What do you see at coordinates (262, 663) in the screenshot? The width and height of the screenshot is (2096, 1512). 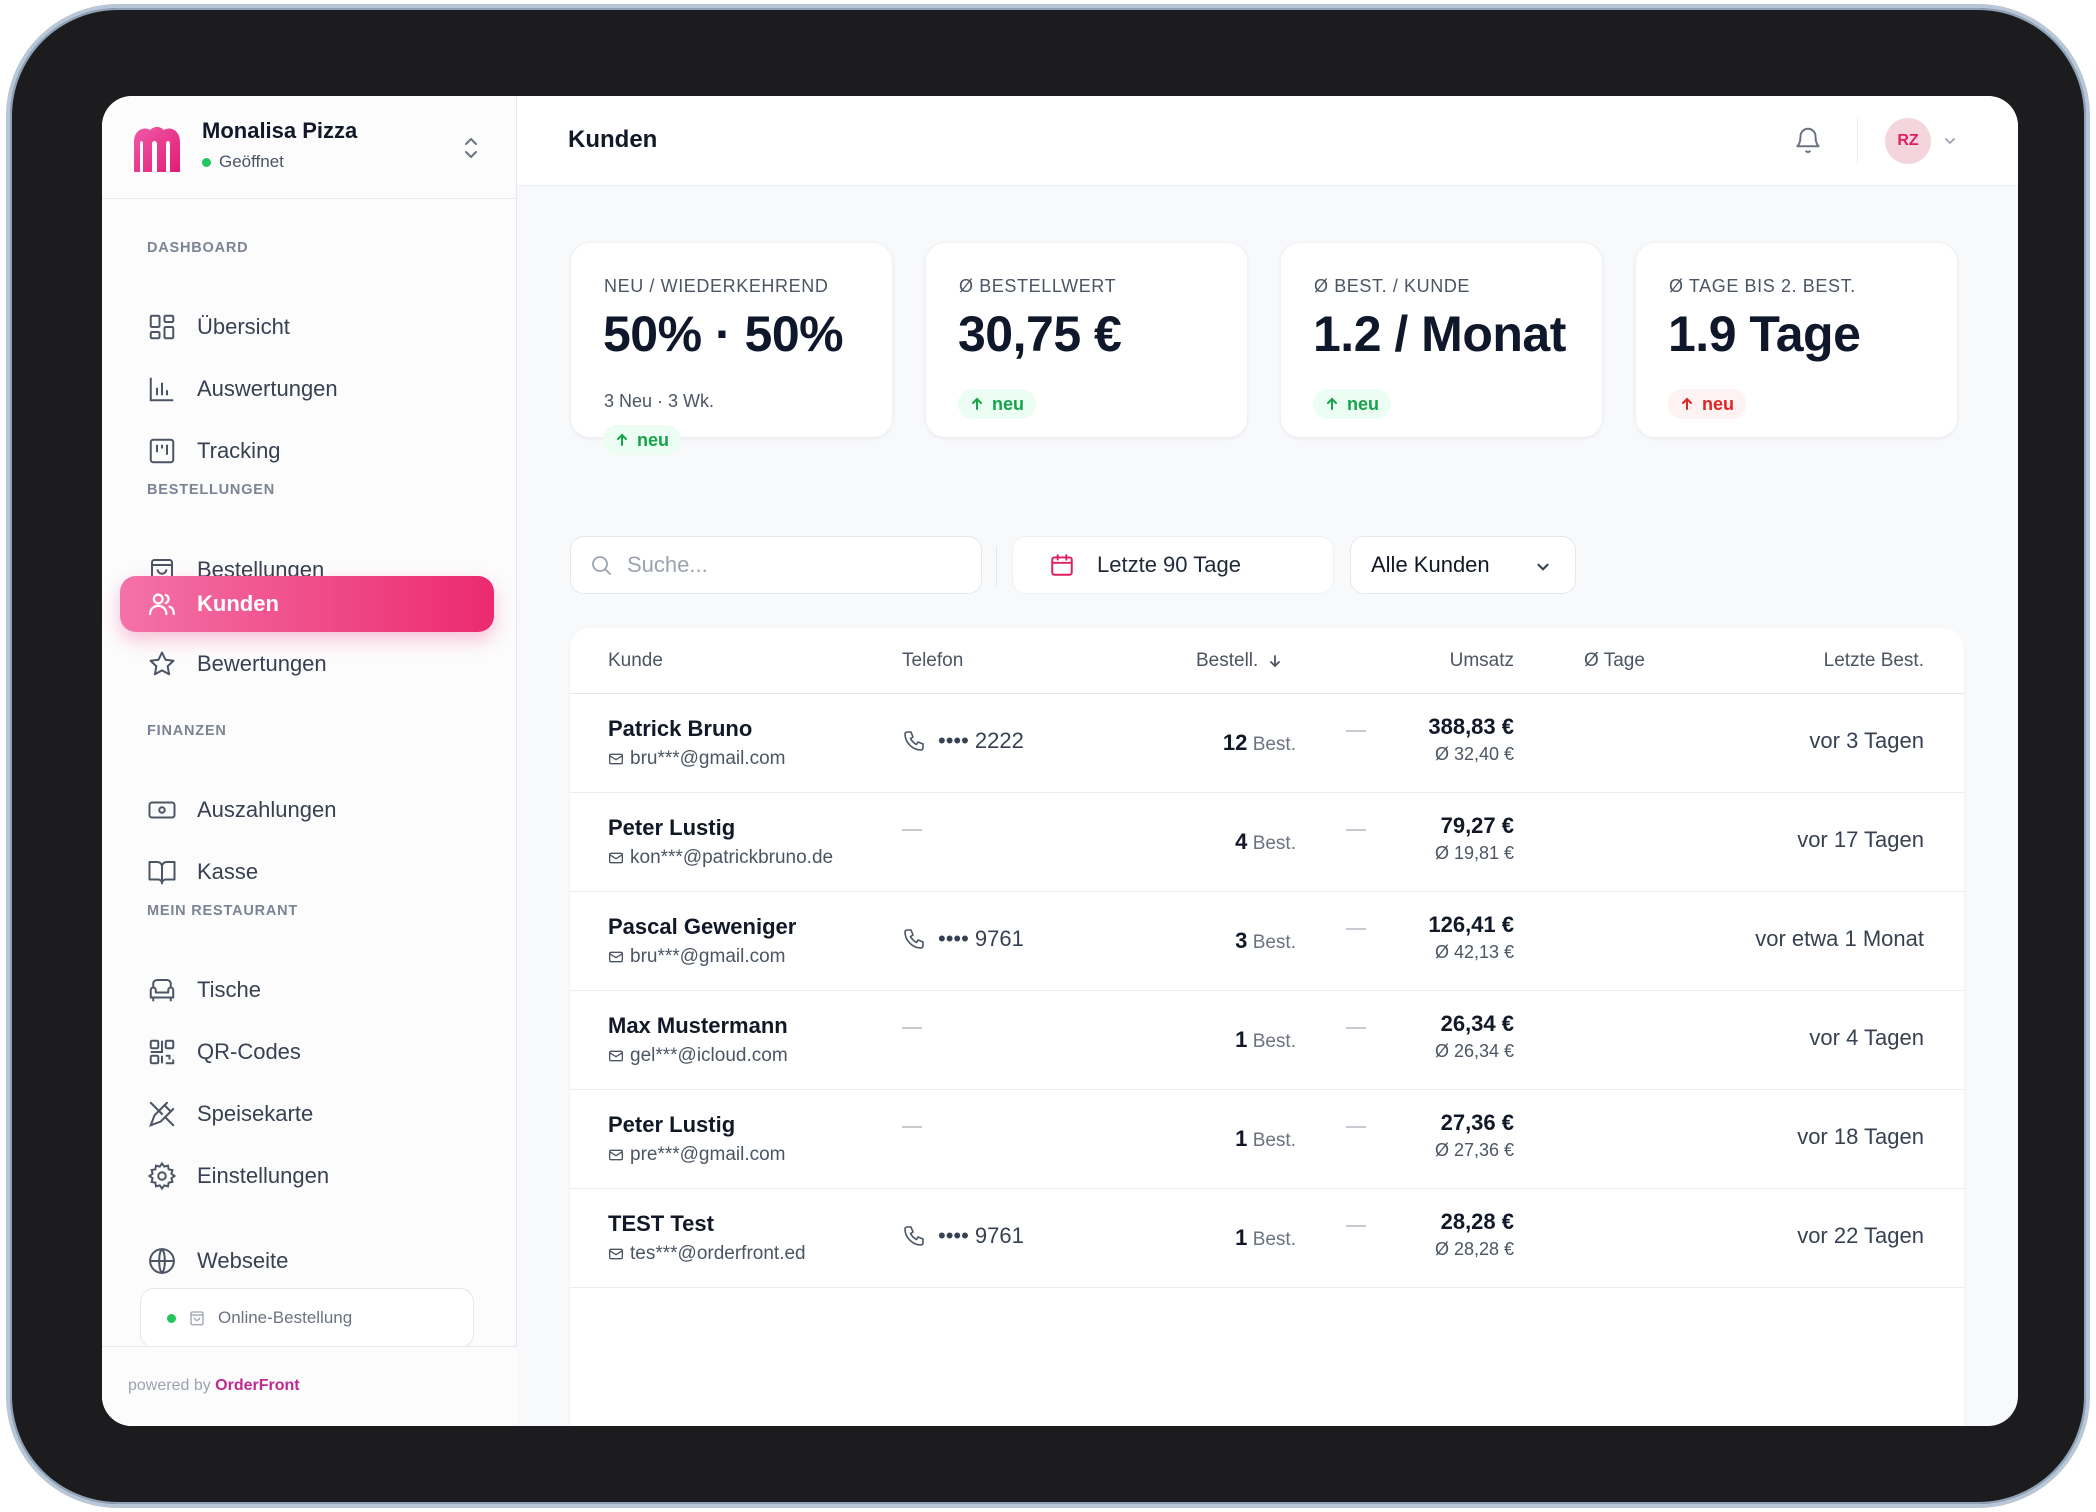 I see `sidebar-item-label: Bewertungen` at bounding box center [262, 663].